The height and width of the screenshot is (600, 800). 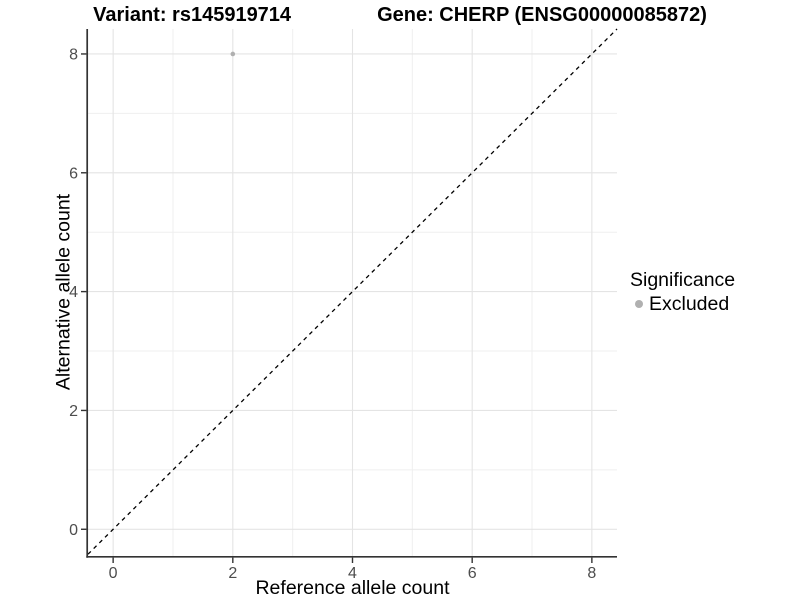 I want to click on legend-item-excluded: Excluded, so click(x=682, y=304).